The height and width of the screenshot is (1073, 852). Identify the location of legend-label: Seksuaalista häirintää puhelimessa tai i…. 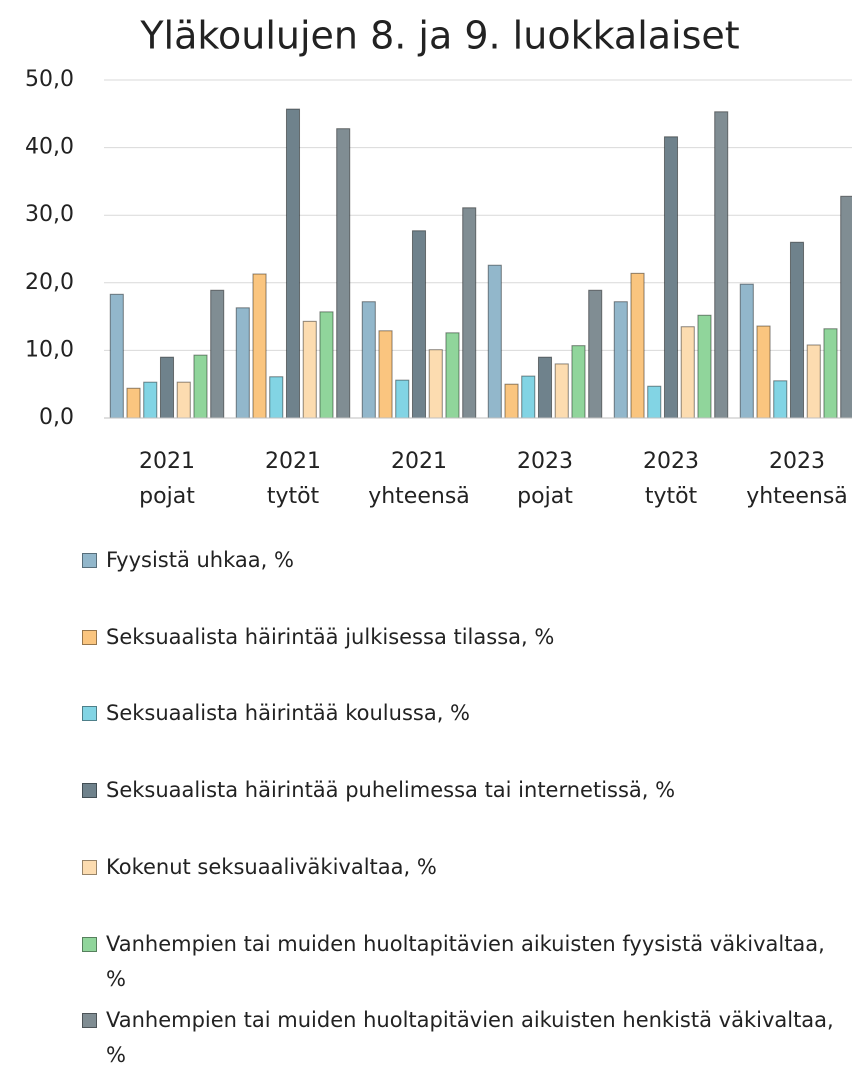
(391, 790).